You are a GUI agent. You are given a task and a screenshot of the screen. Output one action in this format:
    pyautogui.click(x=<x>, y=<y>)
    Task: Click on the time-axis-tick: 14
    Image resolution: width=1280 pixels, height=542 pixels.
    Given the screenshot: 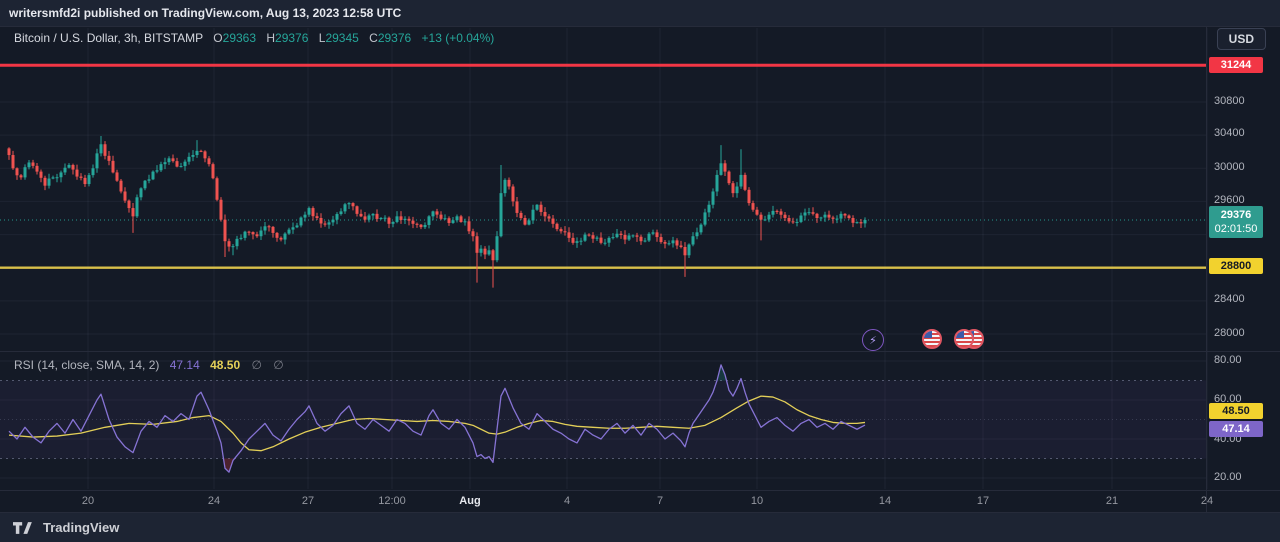 What is the action you would take?
    pyautogui.click(x=885, y=501)
    